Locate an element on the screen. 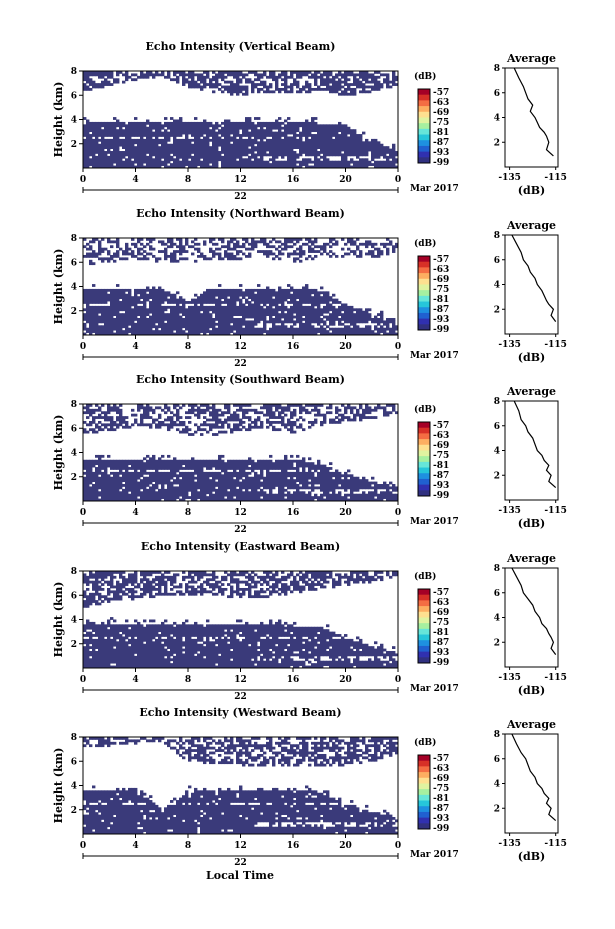 The image size is (615, 929). colorbar-segment is located at coordinates (424, 270).